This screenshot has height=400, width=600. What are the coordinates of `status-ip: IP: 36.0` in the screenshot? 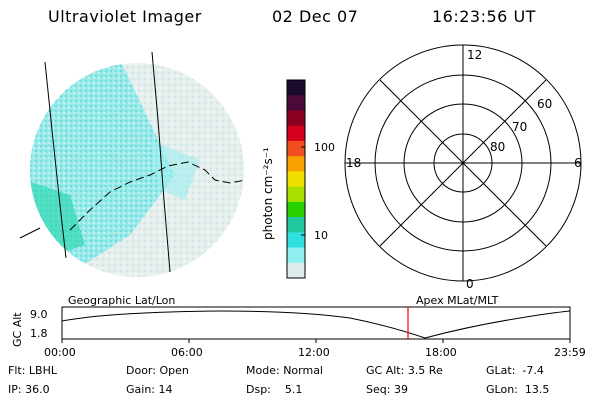 It's located at (29, 389).